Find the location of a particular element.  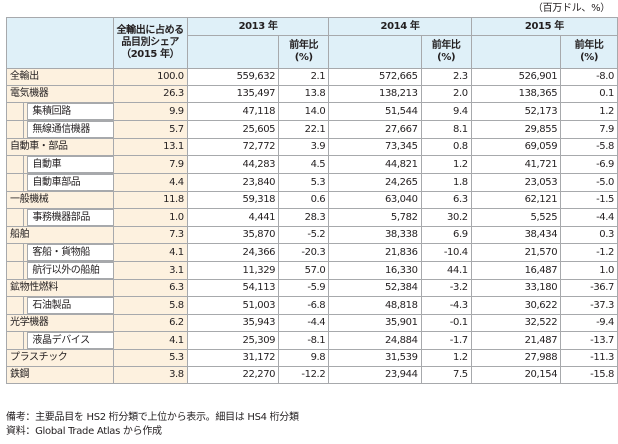

value-2013-cell: 4,441 is located at coordinates (233, 217).